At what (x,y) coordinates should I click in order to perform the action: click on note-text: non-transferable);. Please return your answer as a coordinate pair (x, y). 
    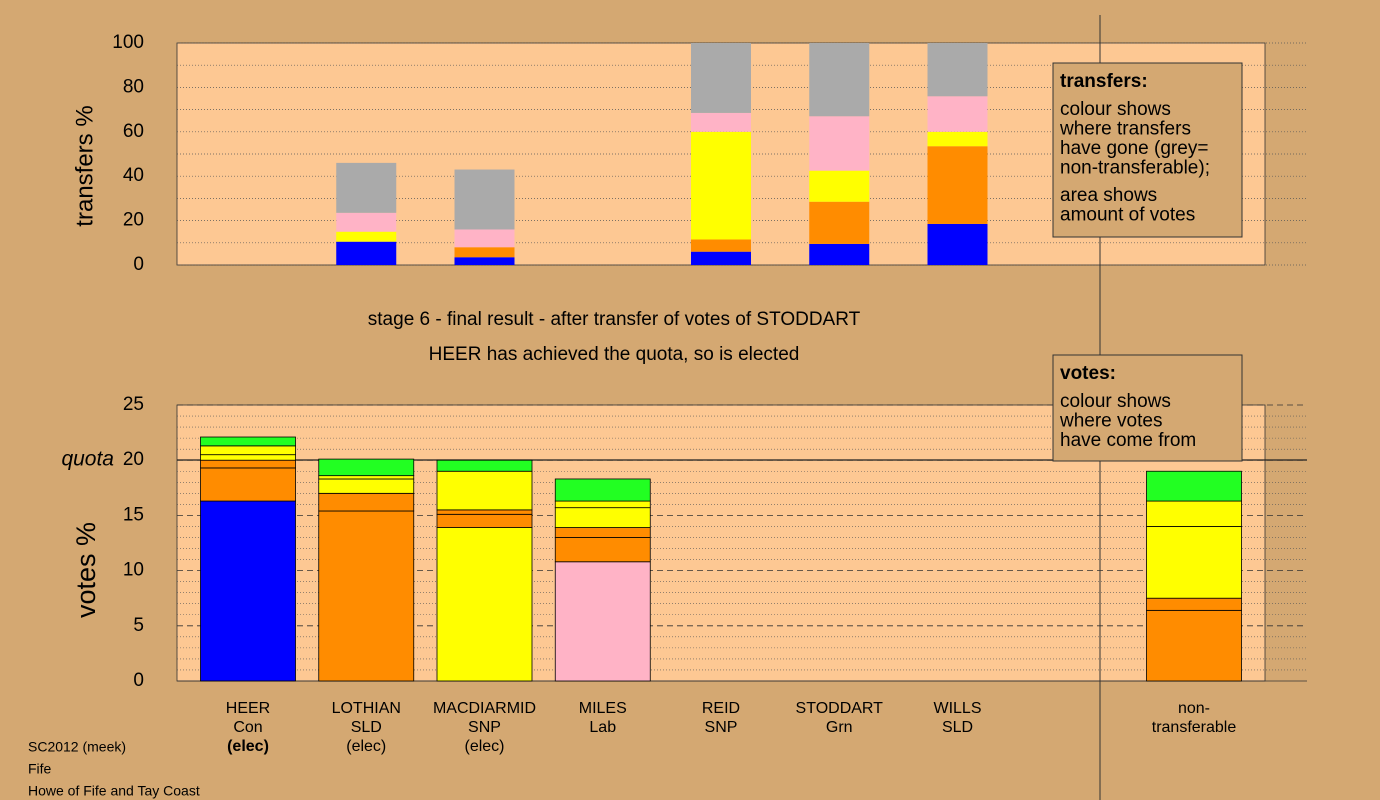
    Looking at the image, I should click on (1135, 168).